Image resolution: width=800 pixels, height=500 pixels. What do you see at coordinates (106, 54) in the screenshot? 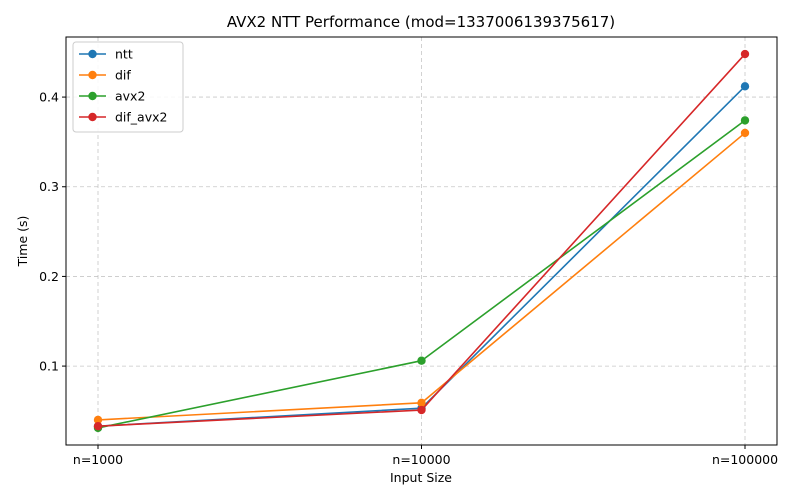
I see `legend-item-ntt: ntt` at bounding box center [106, 54].